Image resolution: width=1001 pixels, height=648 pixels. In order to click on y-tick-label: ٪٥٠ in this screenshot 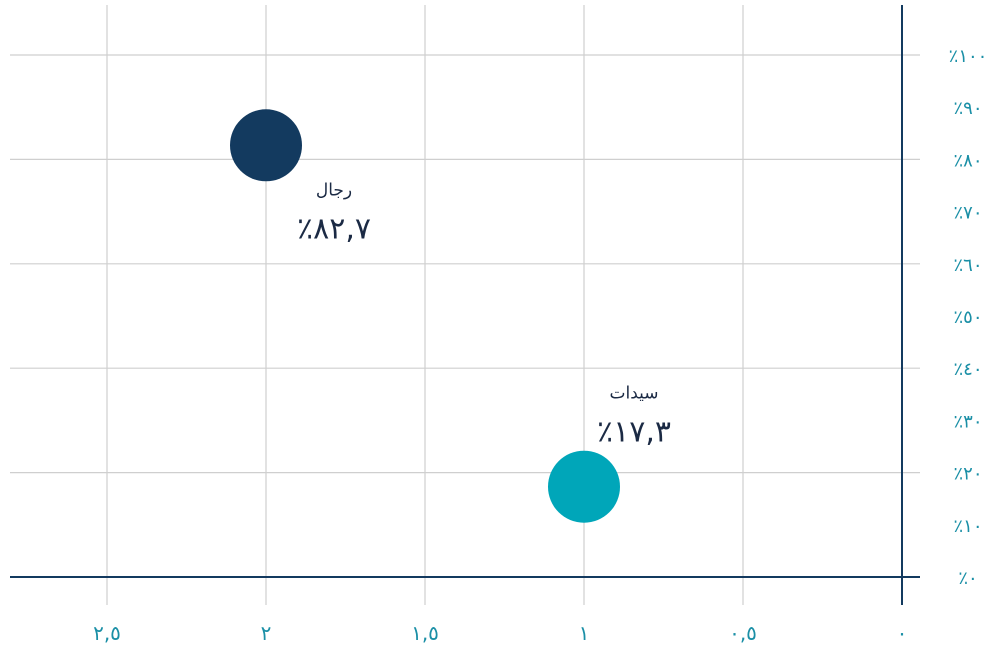, I will do `click(967, 317)`.